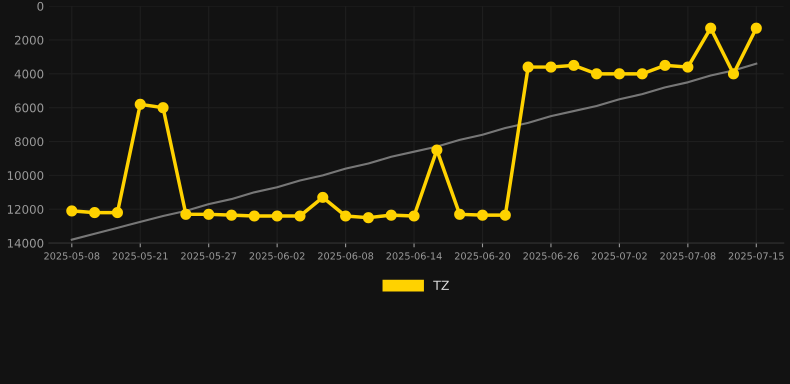 The height and width of the screenshot is (384, 790). I want to click on y-tick-label: 8000, so click(29, 141).